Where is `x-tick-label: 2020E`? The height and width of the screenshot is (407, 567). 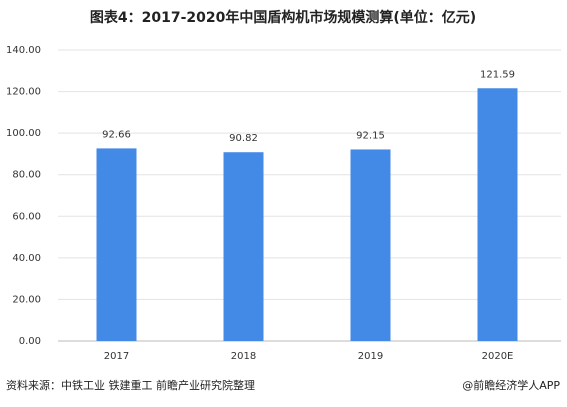
x-tick-label: 2020E is located at coordinates (498, 356).